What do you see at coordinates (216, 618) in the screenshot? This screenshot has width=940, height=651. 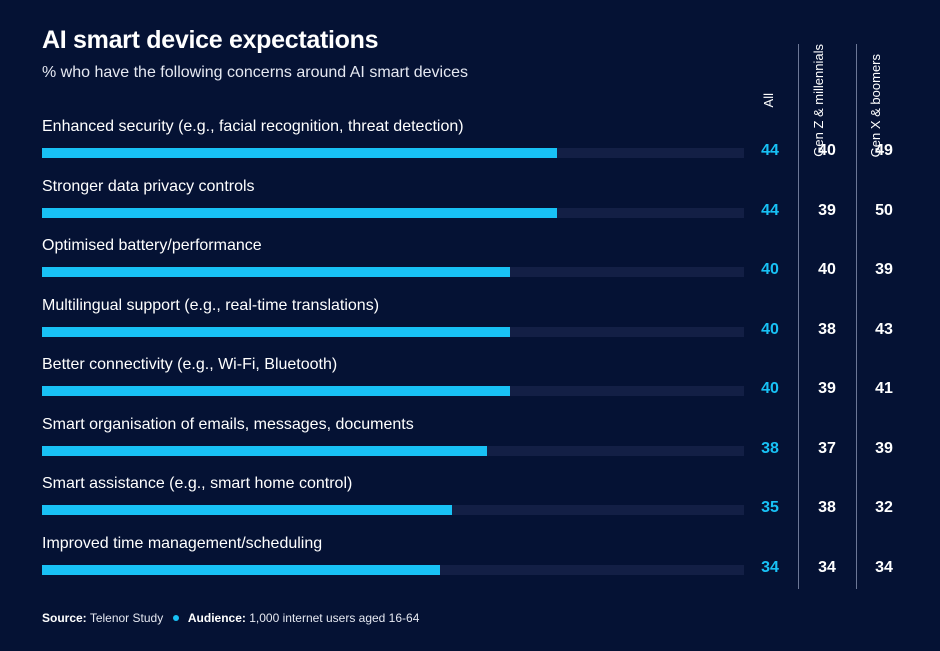 I see `audience-label: Audience:` at bounding box center [216, 618].